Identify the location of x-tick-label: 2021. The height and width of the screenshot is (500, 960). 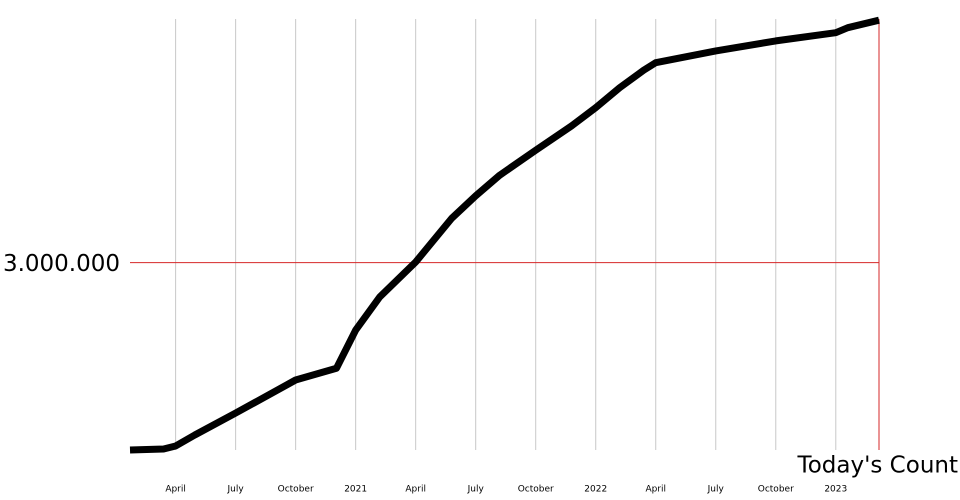
(355, 490).